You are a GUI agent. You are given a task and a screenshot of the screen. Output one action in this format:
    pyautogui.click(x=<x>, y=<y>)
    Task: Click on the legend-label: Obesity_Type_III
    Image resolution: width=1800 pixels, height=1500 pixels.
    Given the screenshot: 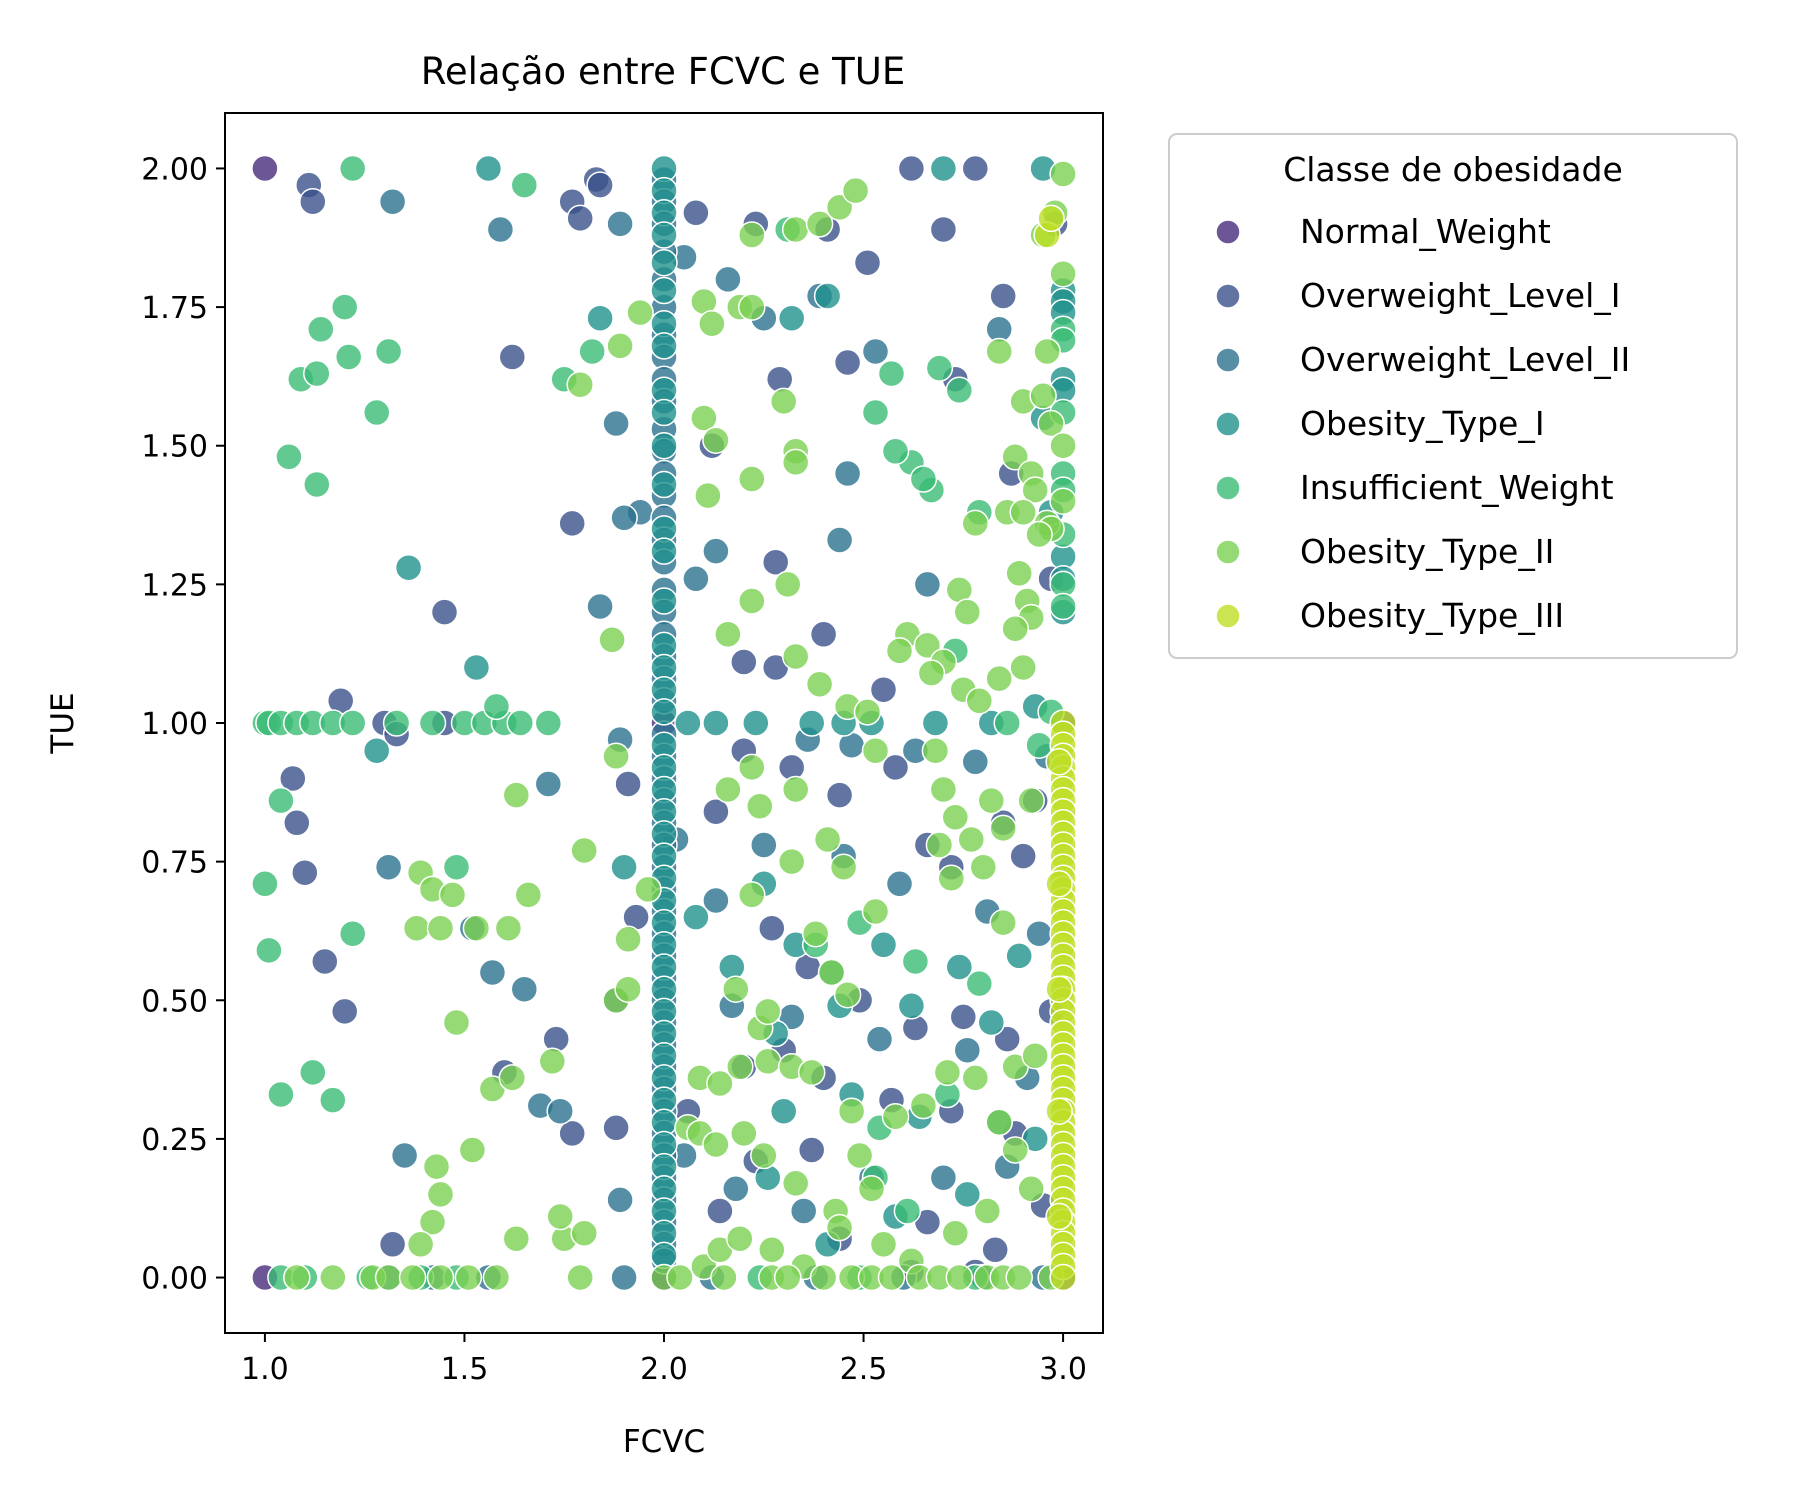 What is the action you would take?
    pyautogui.click(x=1432, y=615)
    